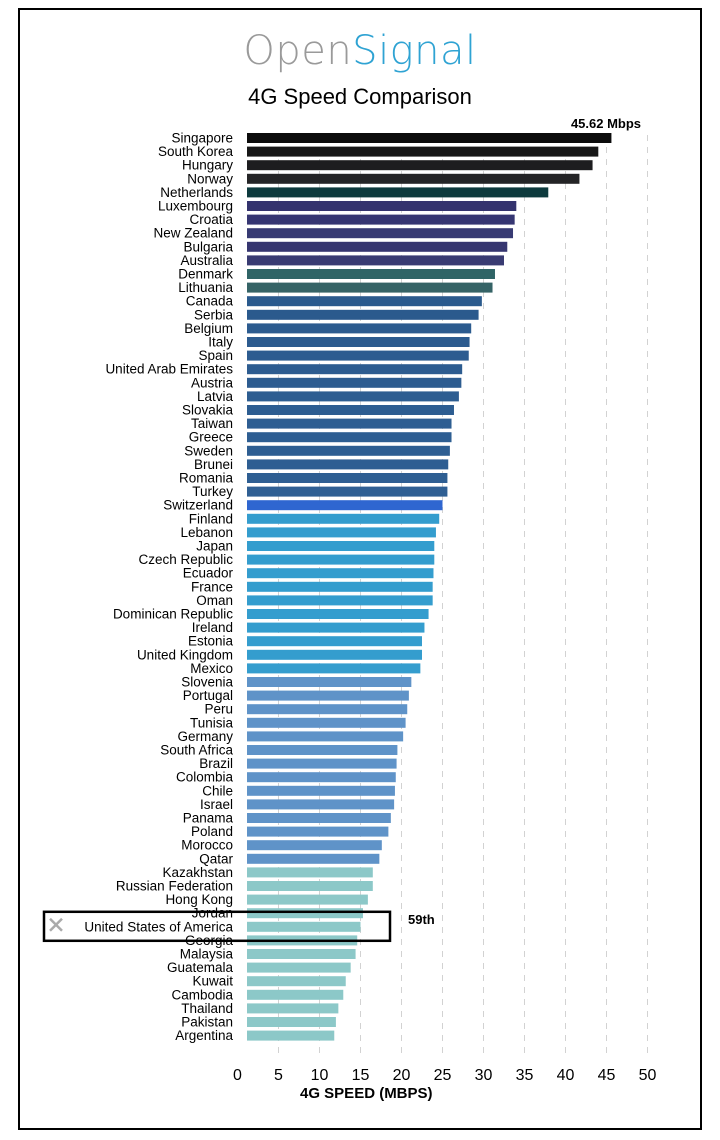  What do you see at coordinates (210, 301) in the screenshot?
I see `category-label: Canada` at bounding box center [210, 301].